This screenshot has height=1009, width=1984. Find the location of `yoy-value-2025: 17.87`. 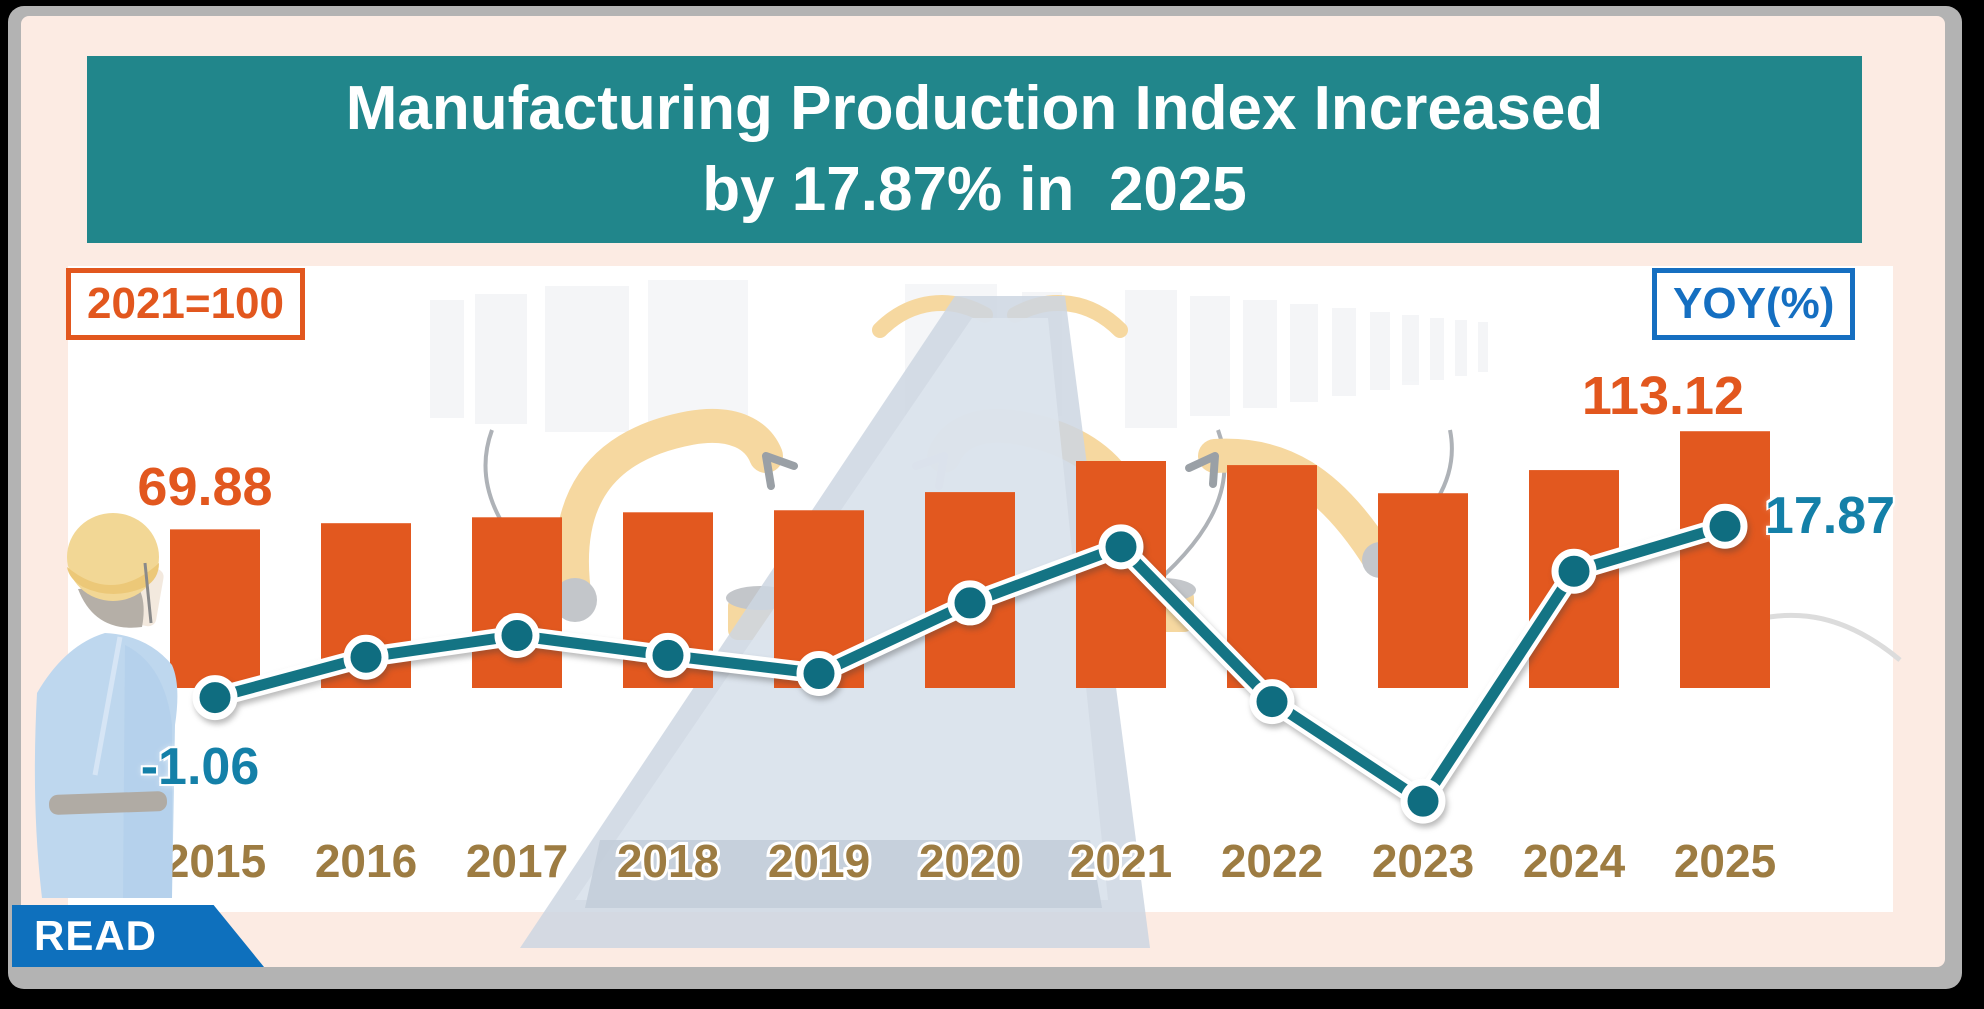

yoy-value-2025: 17.87 is located at coordinates (1830, 516).